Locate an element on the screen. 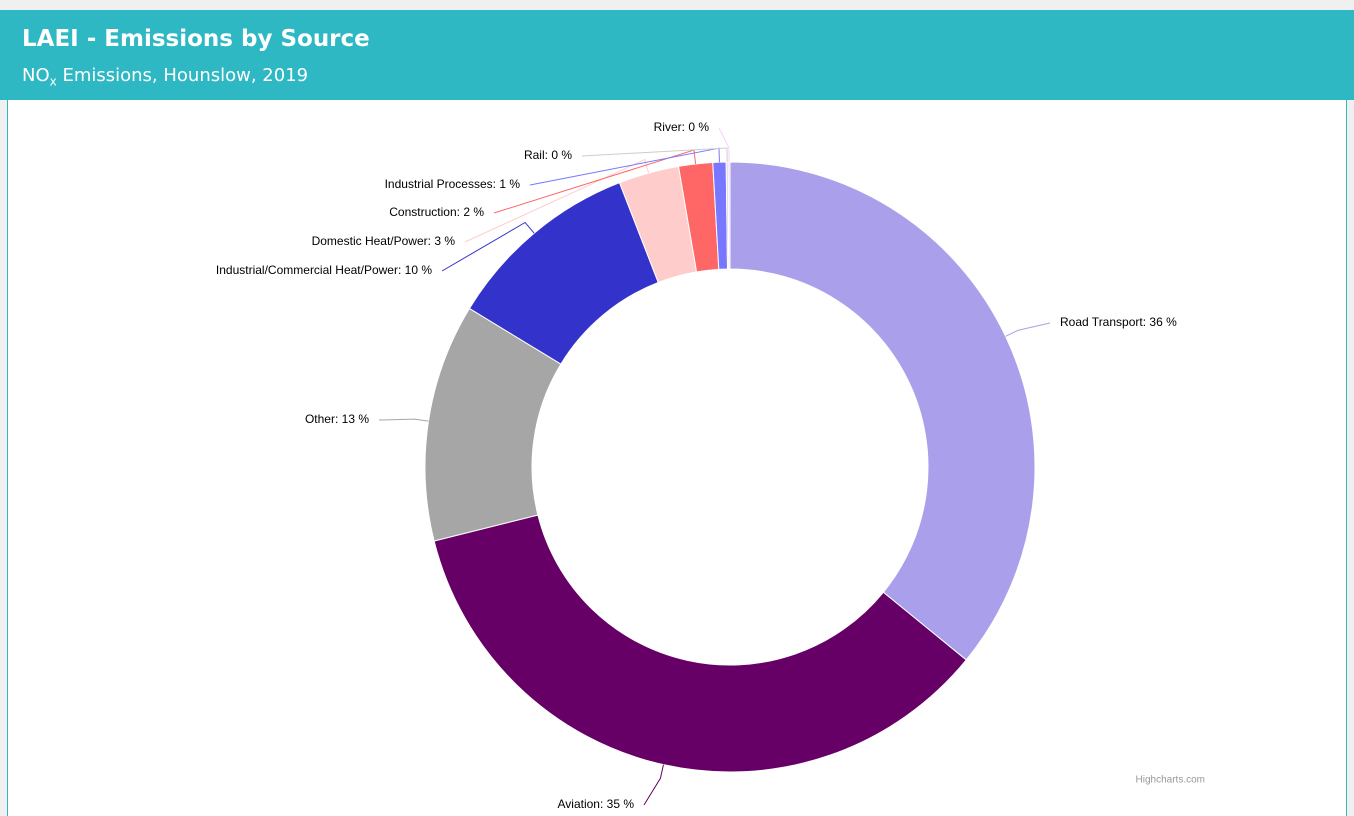  label-category: Aviation is located at coordinates (578, 804).